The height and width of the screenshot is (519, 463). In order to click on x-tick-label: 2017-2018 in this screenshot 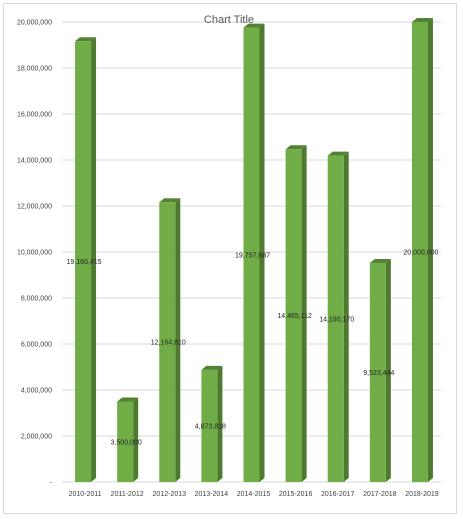, I will do `click(380, 494)`.